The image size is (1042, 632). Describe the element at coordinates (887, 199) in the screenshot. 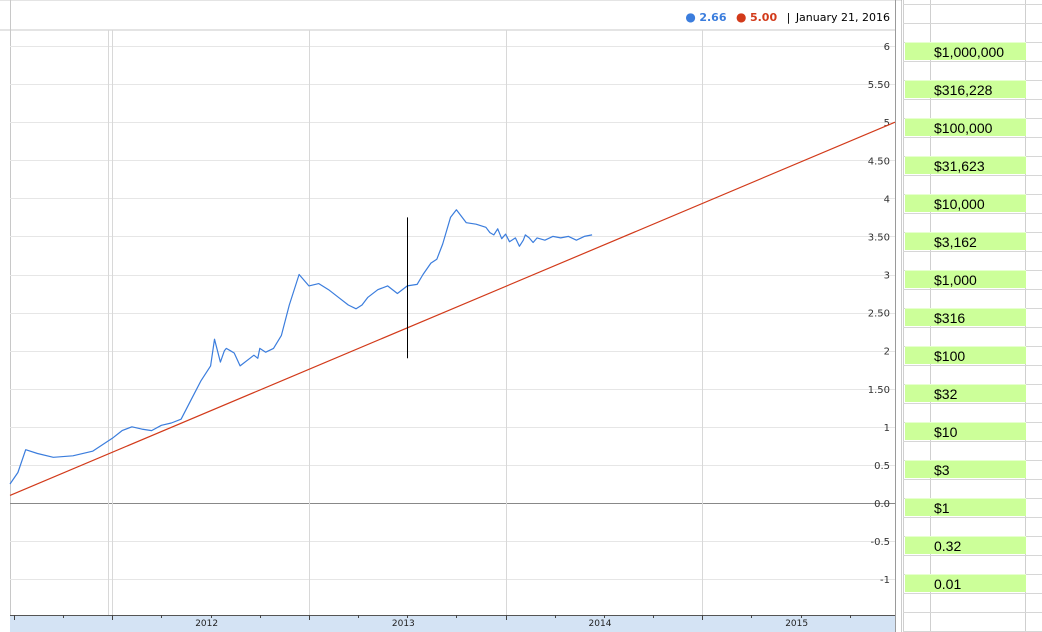

I see `y-tick-label: 4` at that location.